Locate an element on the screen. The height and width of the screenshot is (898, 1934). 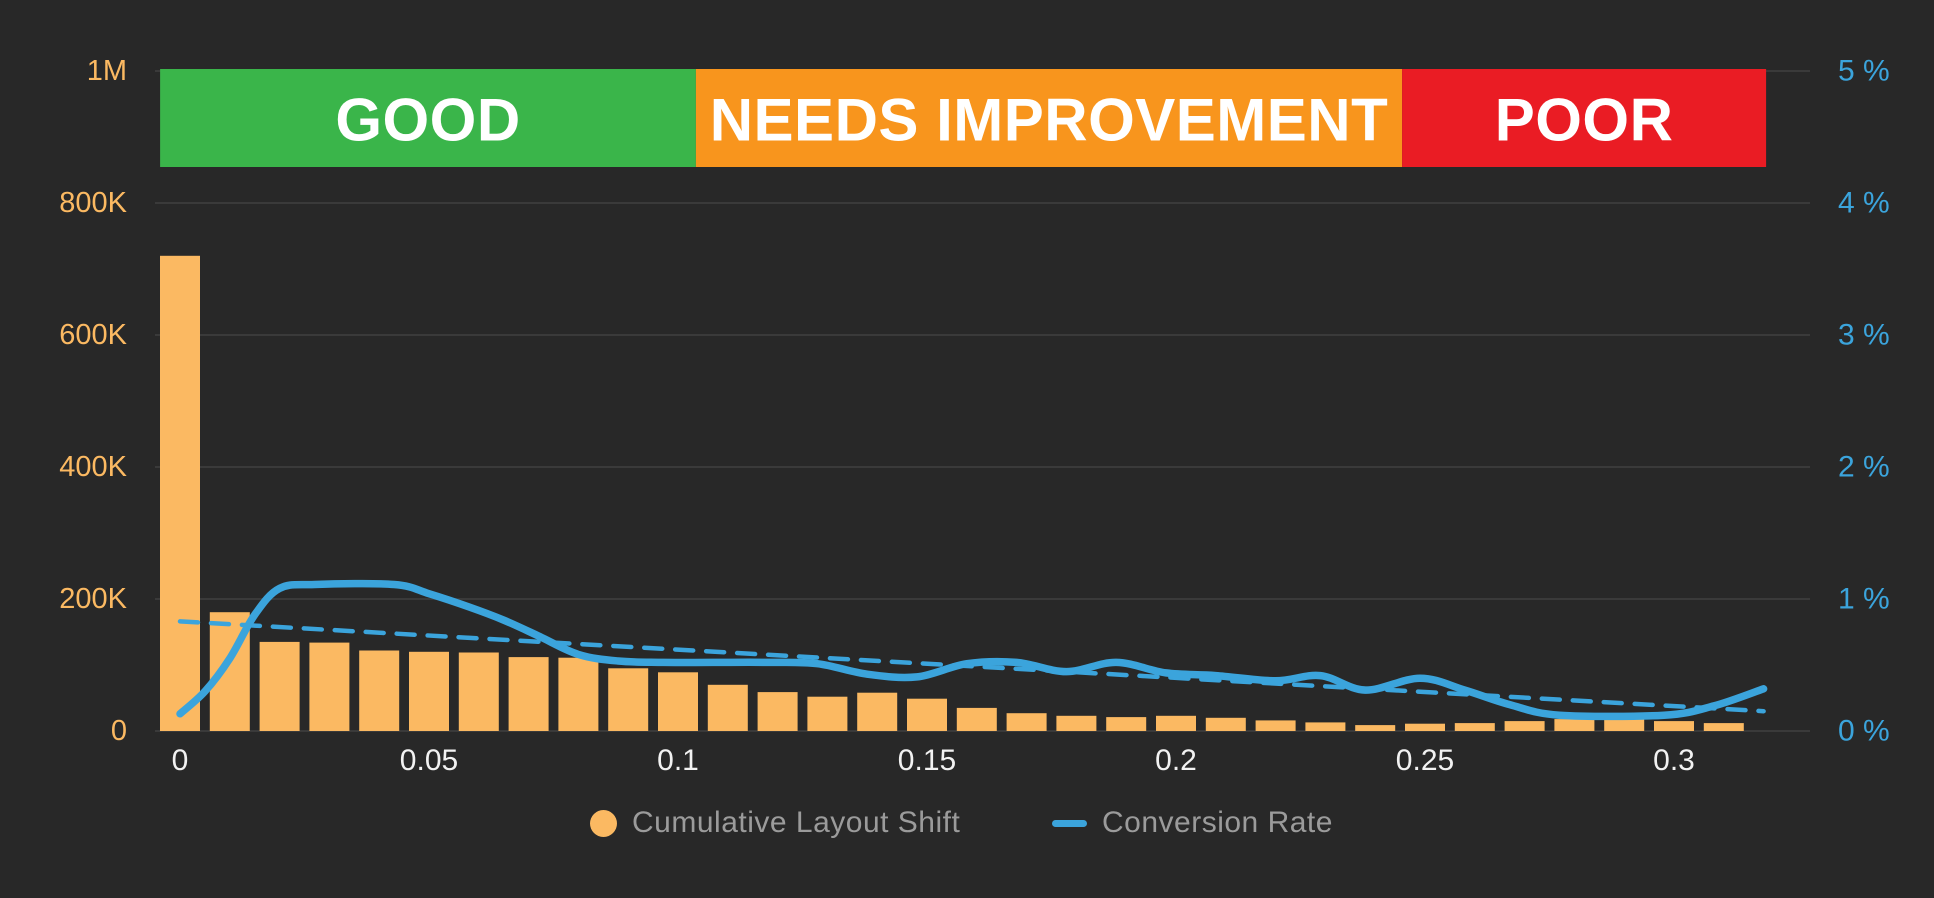
left-axis-tick-label: 800K is located at coordinates (93, 203).